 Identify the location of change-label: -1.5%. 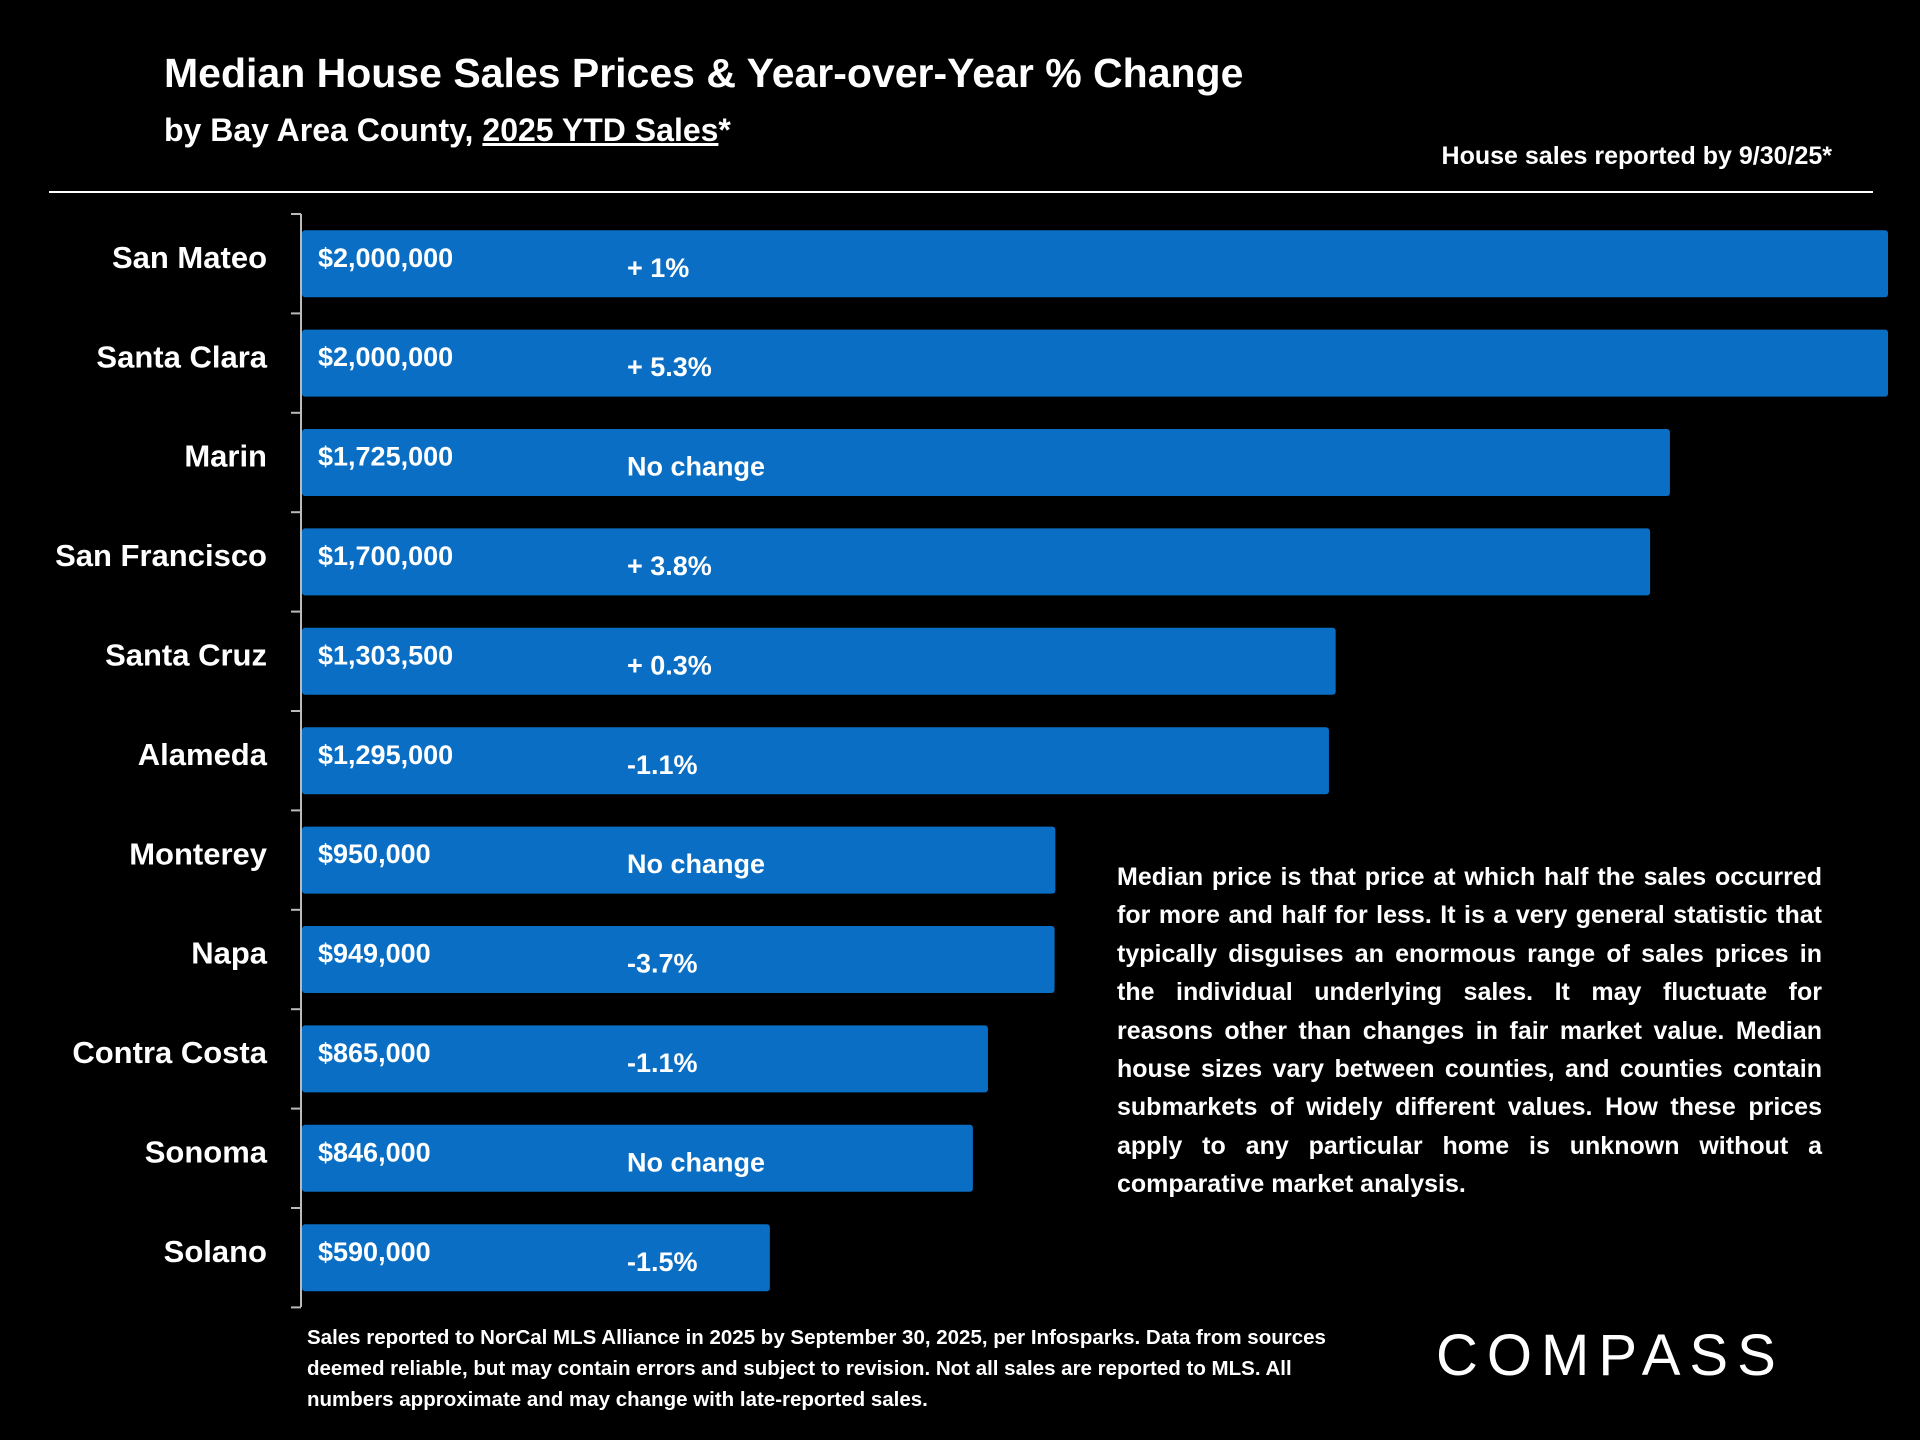
(662, 1262).